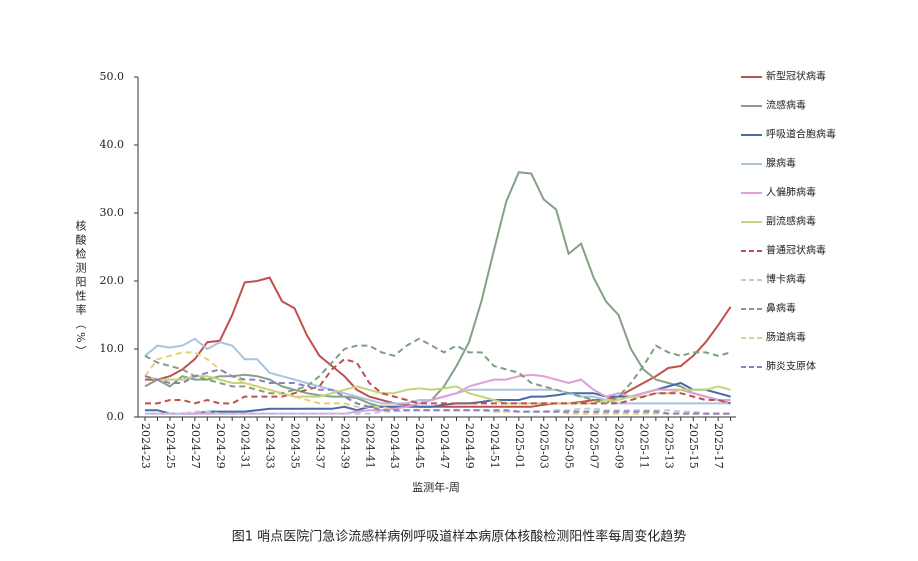  Describe the element at coordinates (112, 76) in the screenshot. I see `y-tick-label: 50.0` at that location.